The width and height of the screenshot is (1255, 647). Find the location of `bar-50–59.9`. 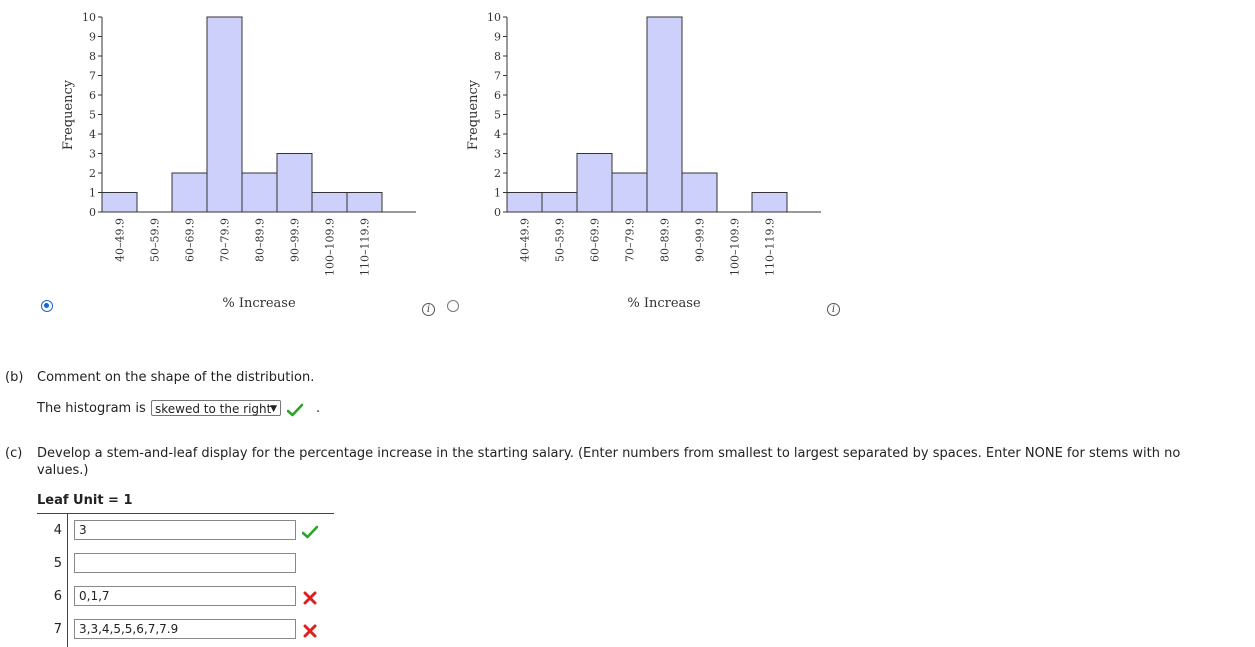

bar-50–59.9 is located at coordinates (559, 202).